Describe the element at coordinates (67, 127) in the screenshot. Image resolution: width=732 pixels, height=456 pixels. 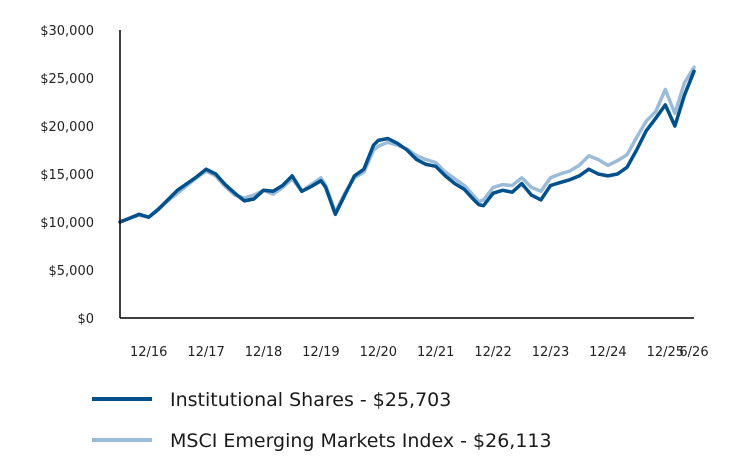
I see `y-tick-label: $20,000` at that location.